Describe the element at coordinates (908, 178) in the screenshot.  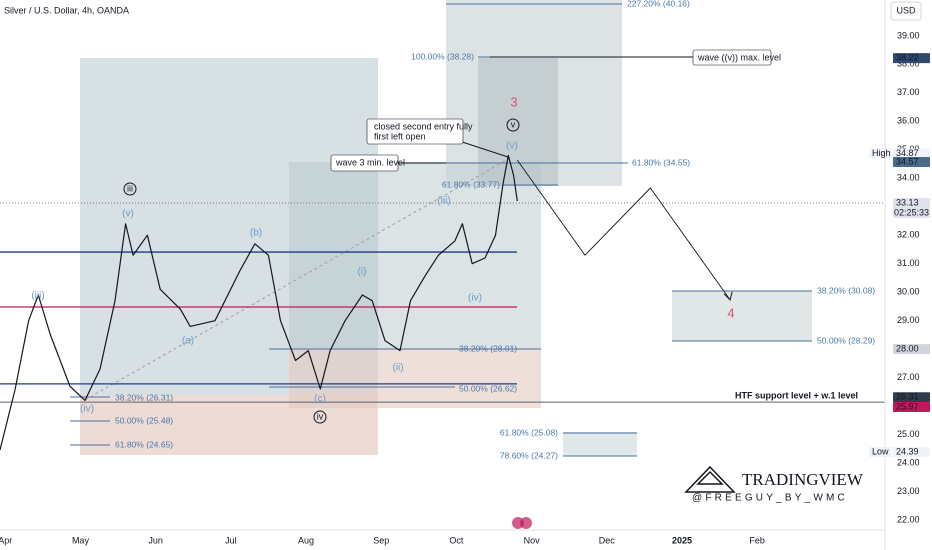
I see `y-tick-label: 34.00` at that location.